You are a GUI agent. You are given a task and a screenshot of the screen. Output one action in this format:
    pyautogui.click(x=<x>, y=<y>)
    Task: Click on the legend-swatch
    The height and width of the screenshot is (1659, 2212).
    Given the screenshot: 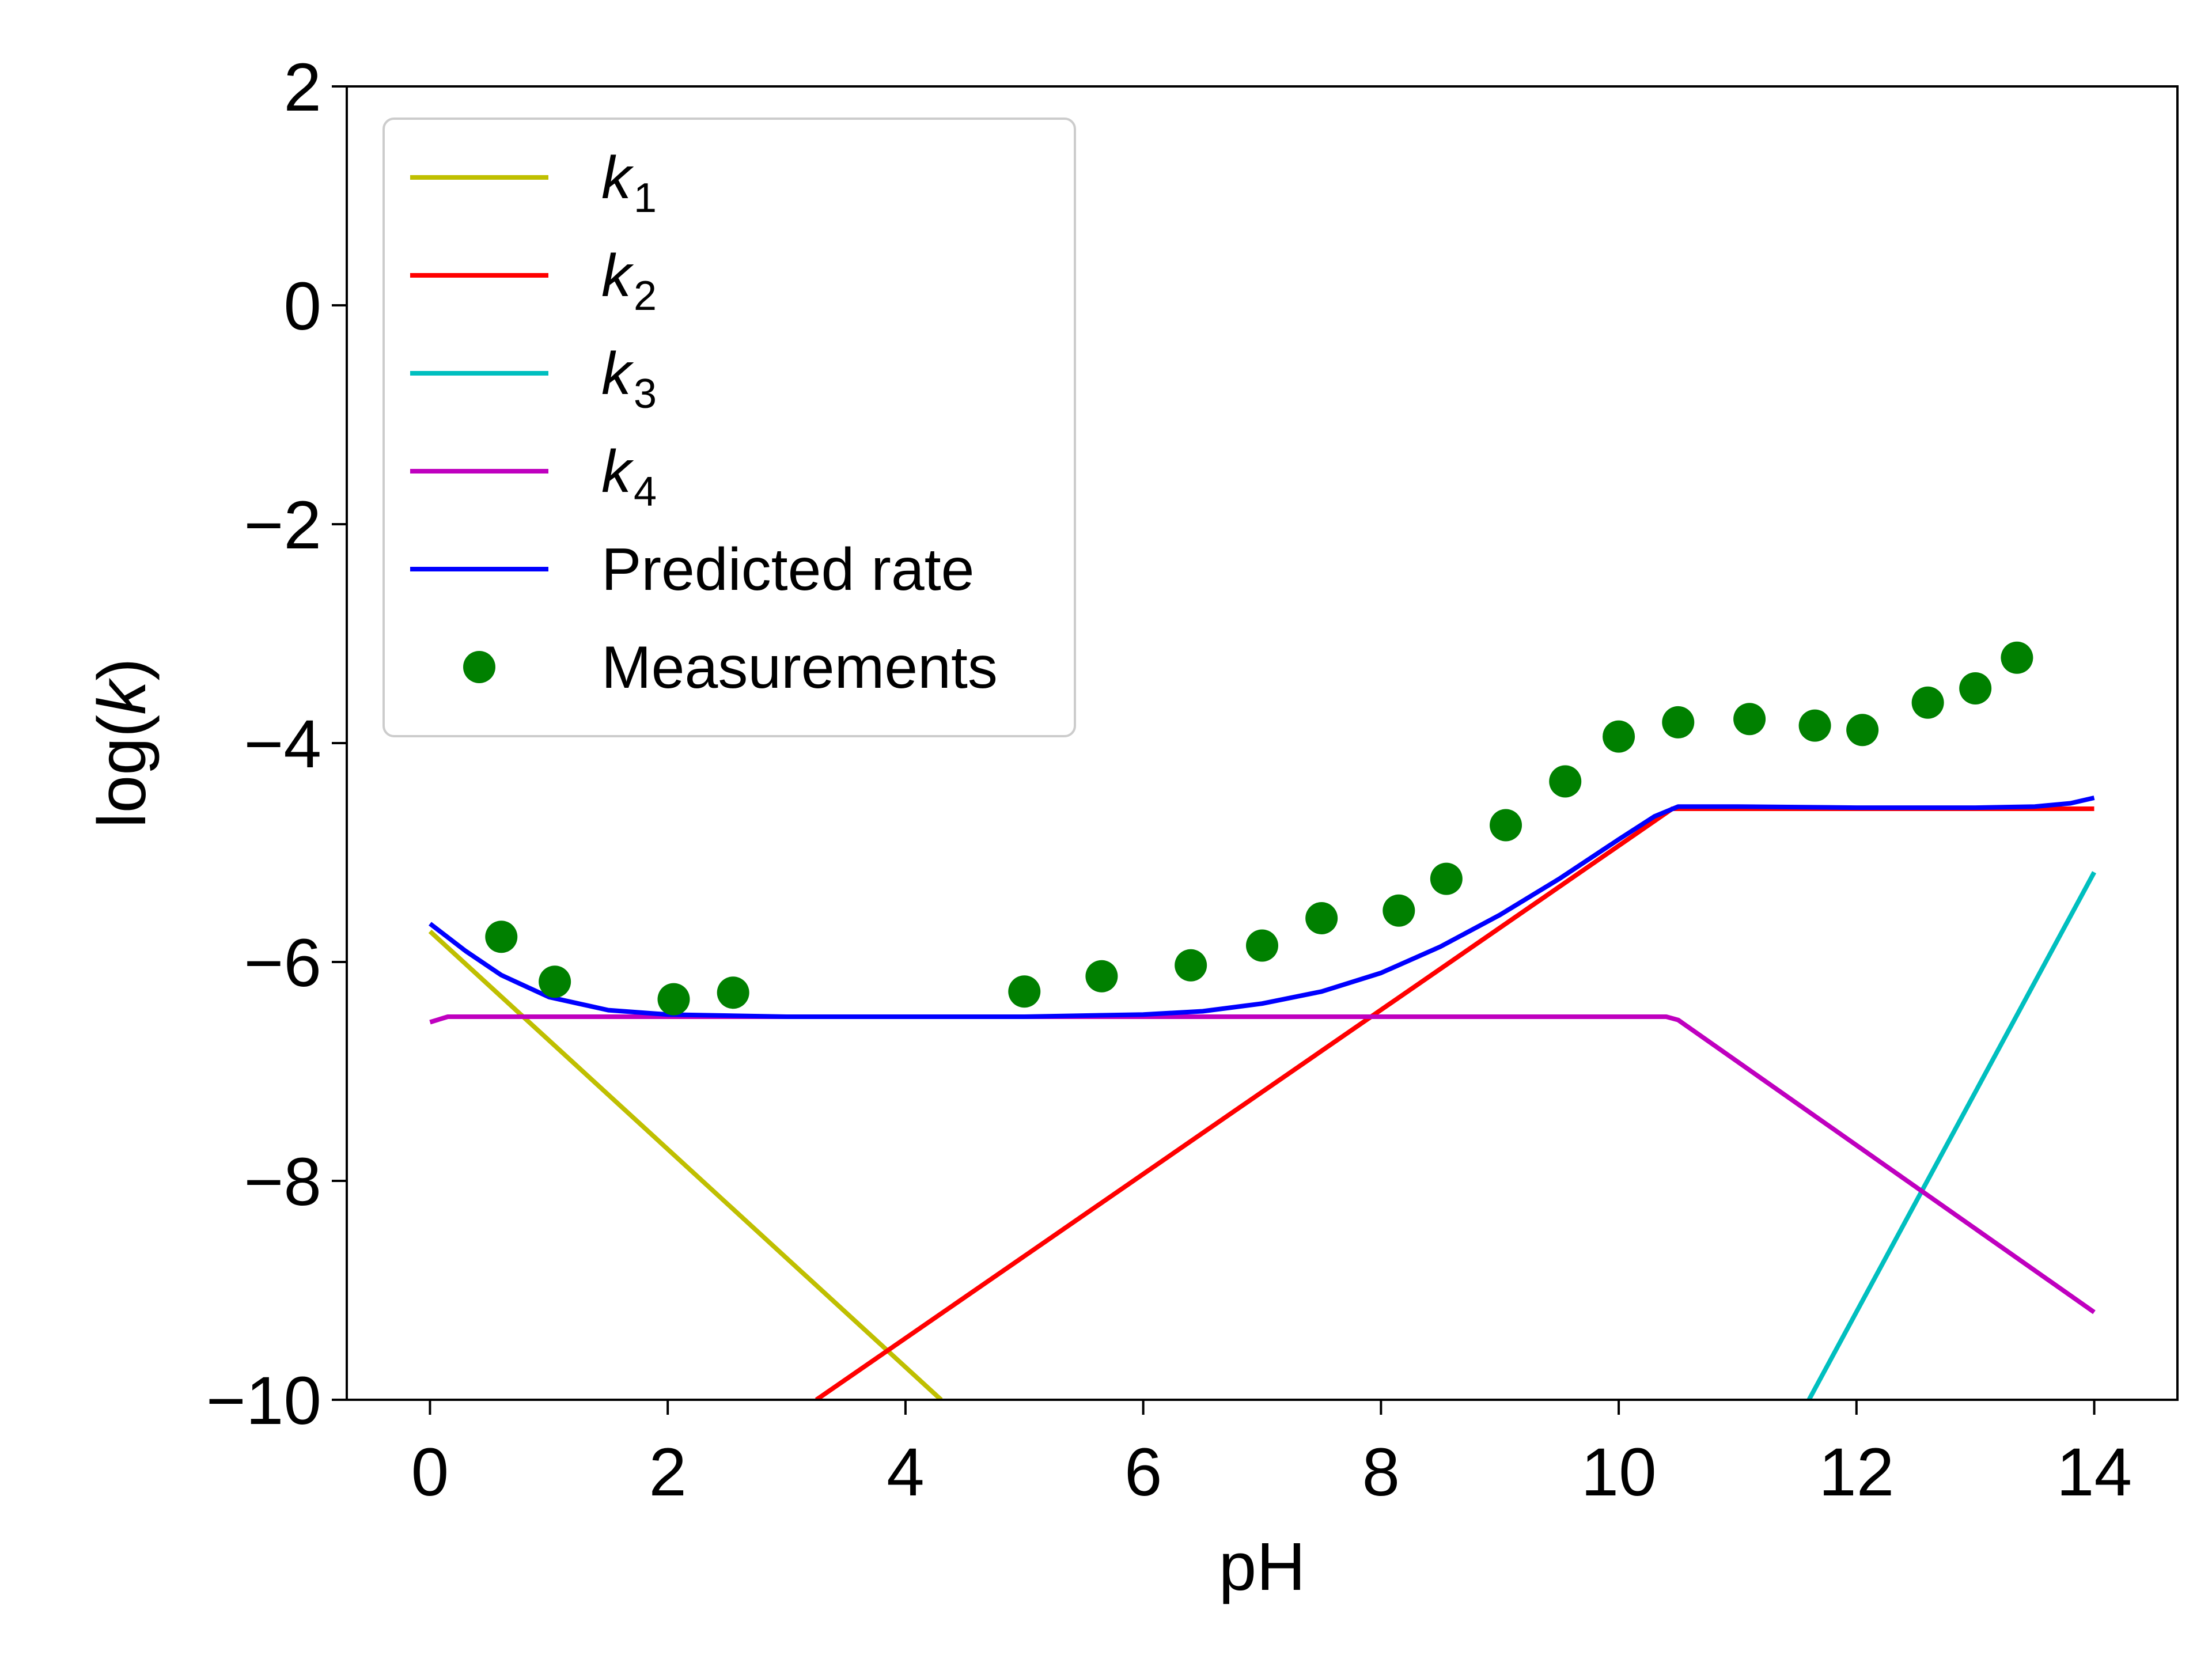 What is the action you would take?
    pyautogui.click(x=479, y=667)
    